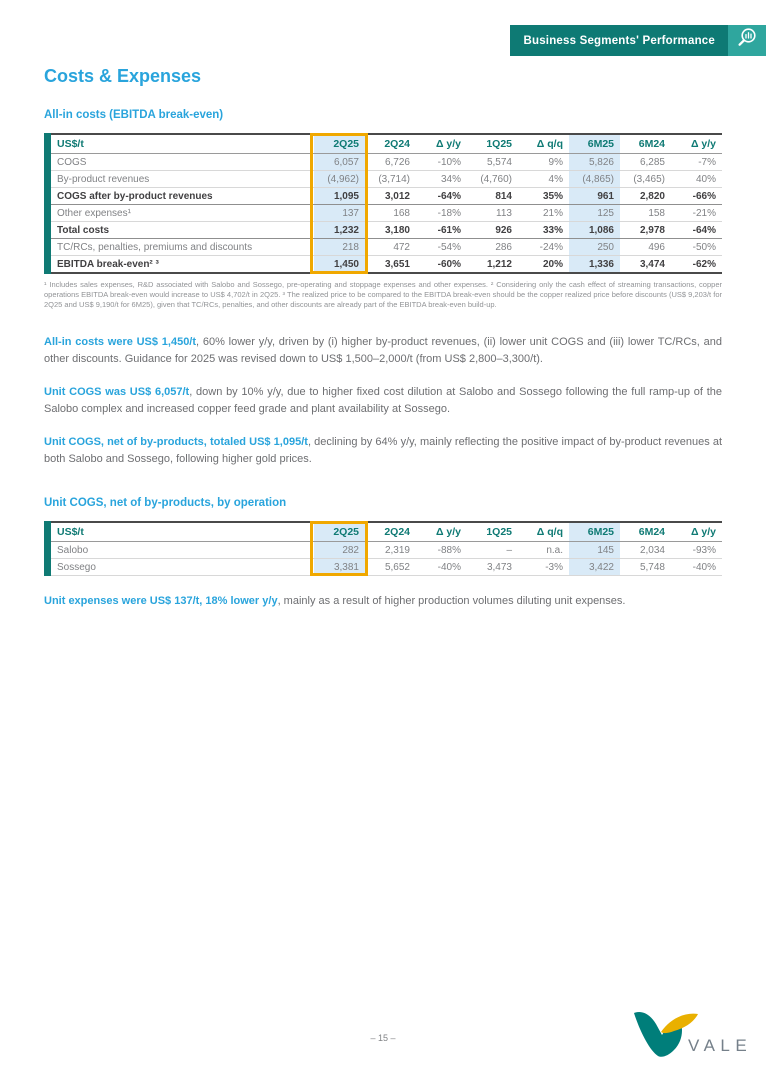  Describe the element at coordinates (492, 230) in the screenshot. I see `table-cell: 926` at that location.